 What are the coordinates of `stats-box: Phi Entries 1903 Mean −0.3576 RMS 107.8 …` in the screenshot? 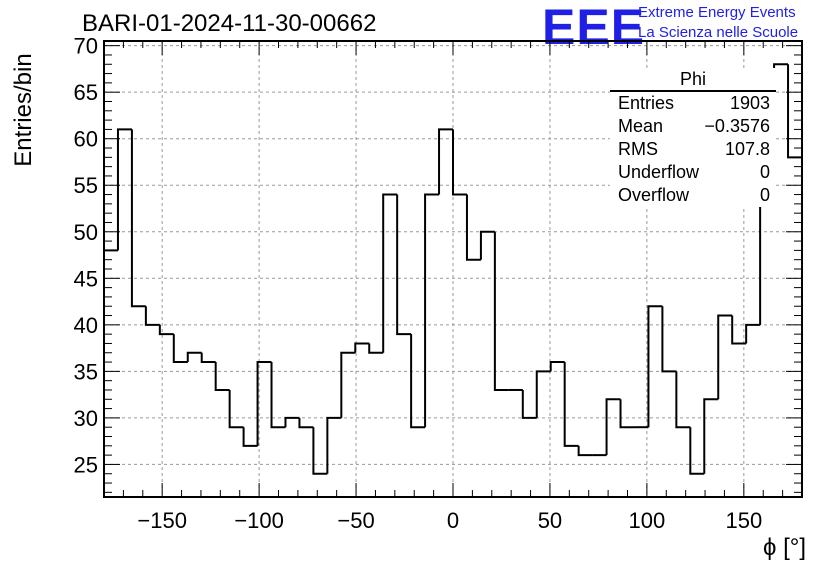 It's located at (693, 137).